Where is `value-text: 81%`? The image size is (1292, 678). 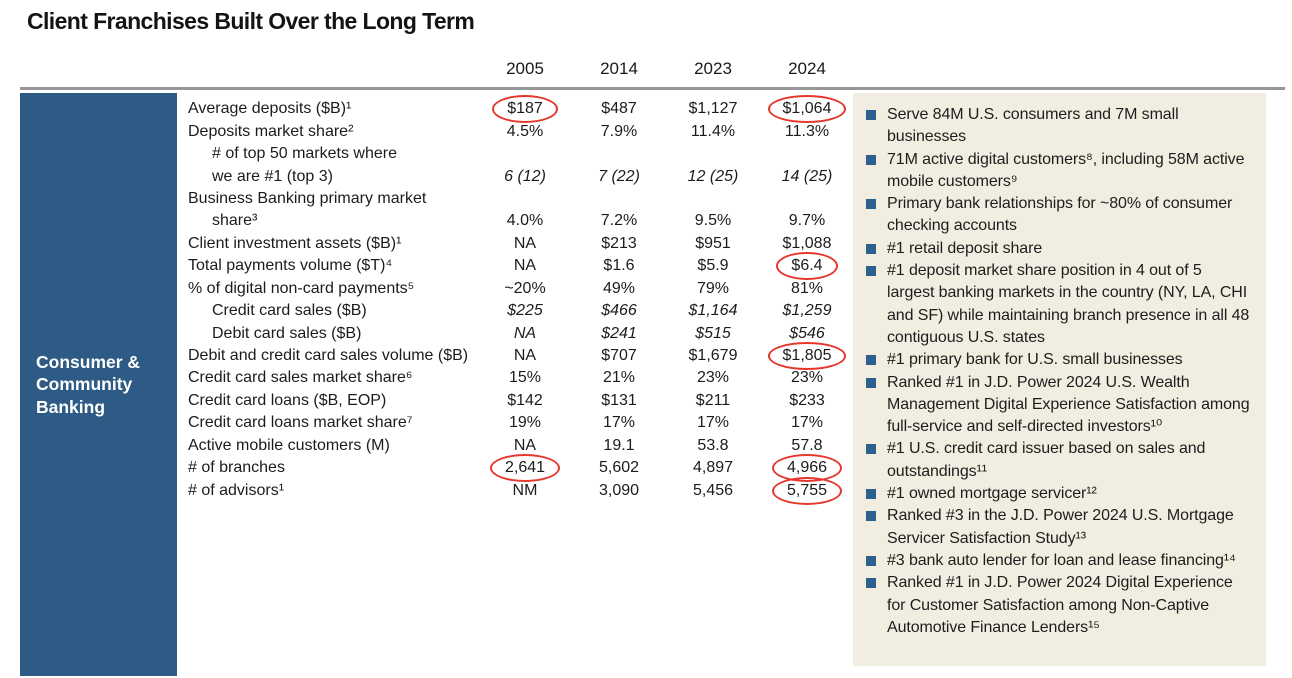 value-text: 81% is located at coordinates (807, 288).